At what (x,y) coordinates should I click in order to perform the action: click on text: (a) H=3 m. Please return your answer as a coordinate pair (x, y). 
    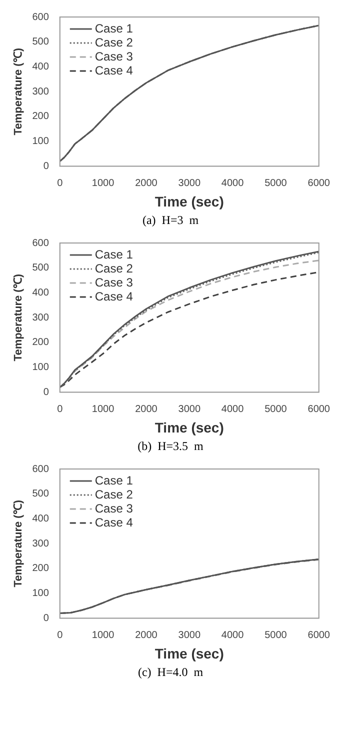
    Looking at the image, I should click on (170, 220).